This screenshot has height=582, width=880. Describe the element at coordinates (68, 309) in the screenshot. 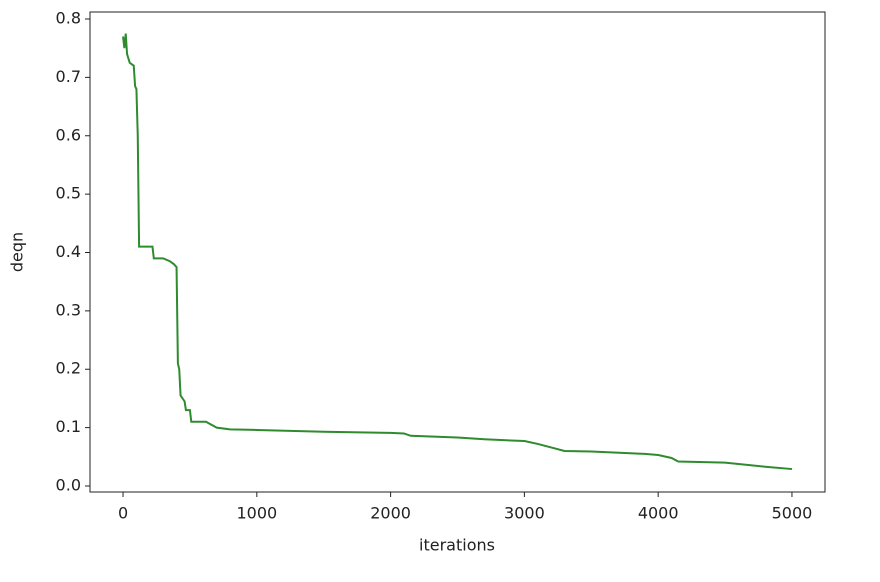

I see `y-tick-label: 0.3` at that location.